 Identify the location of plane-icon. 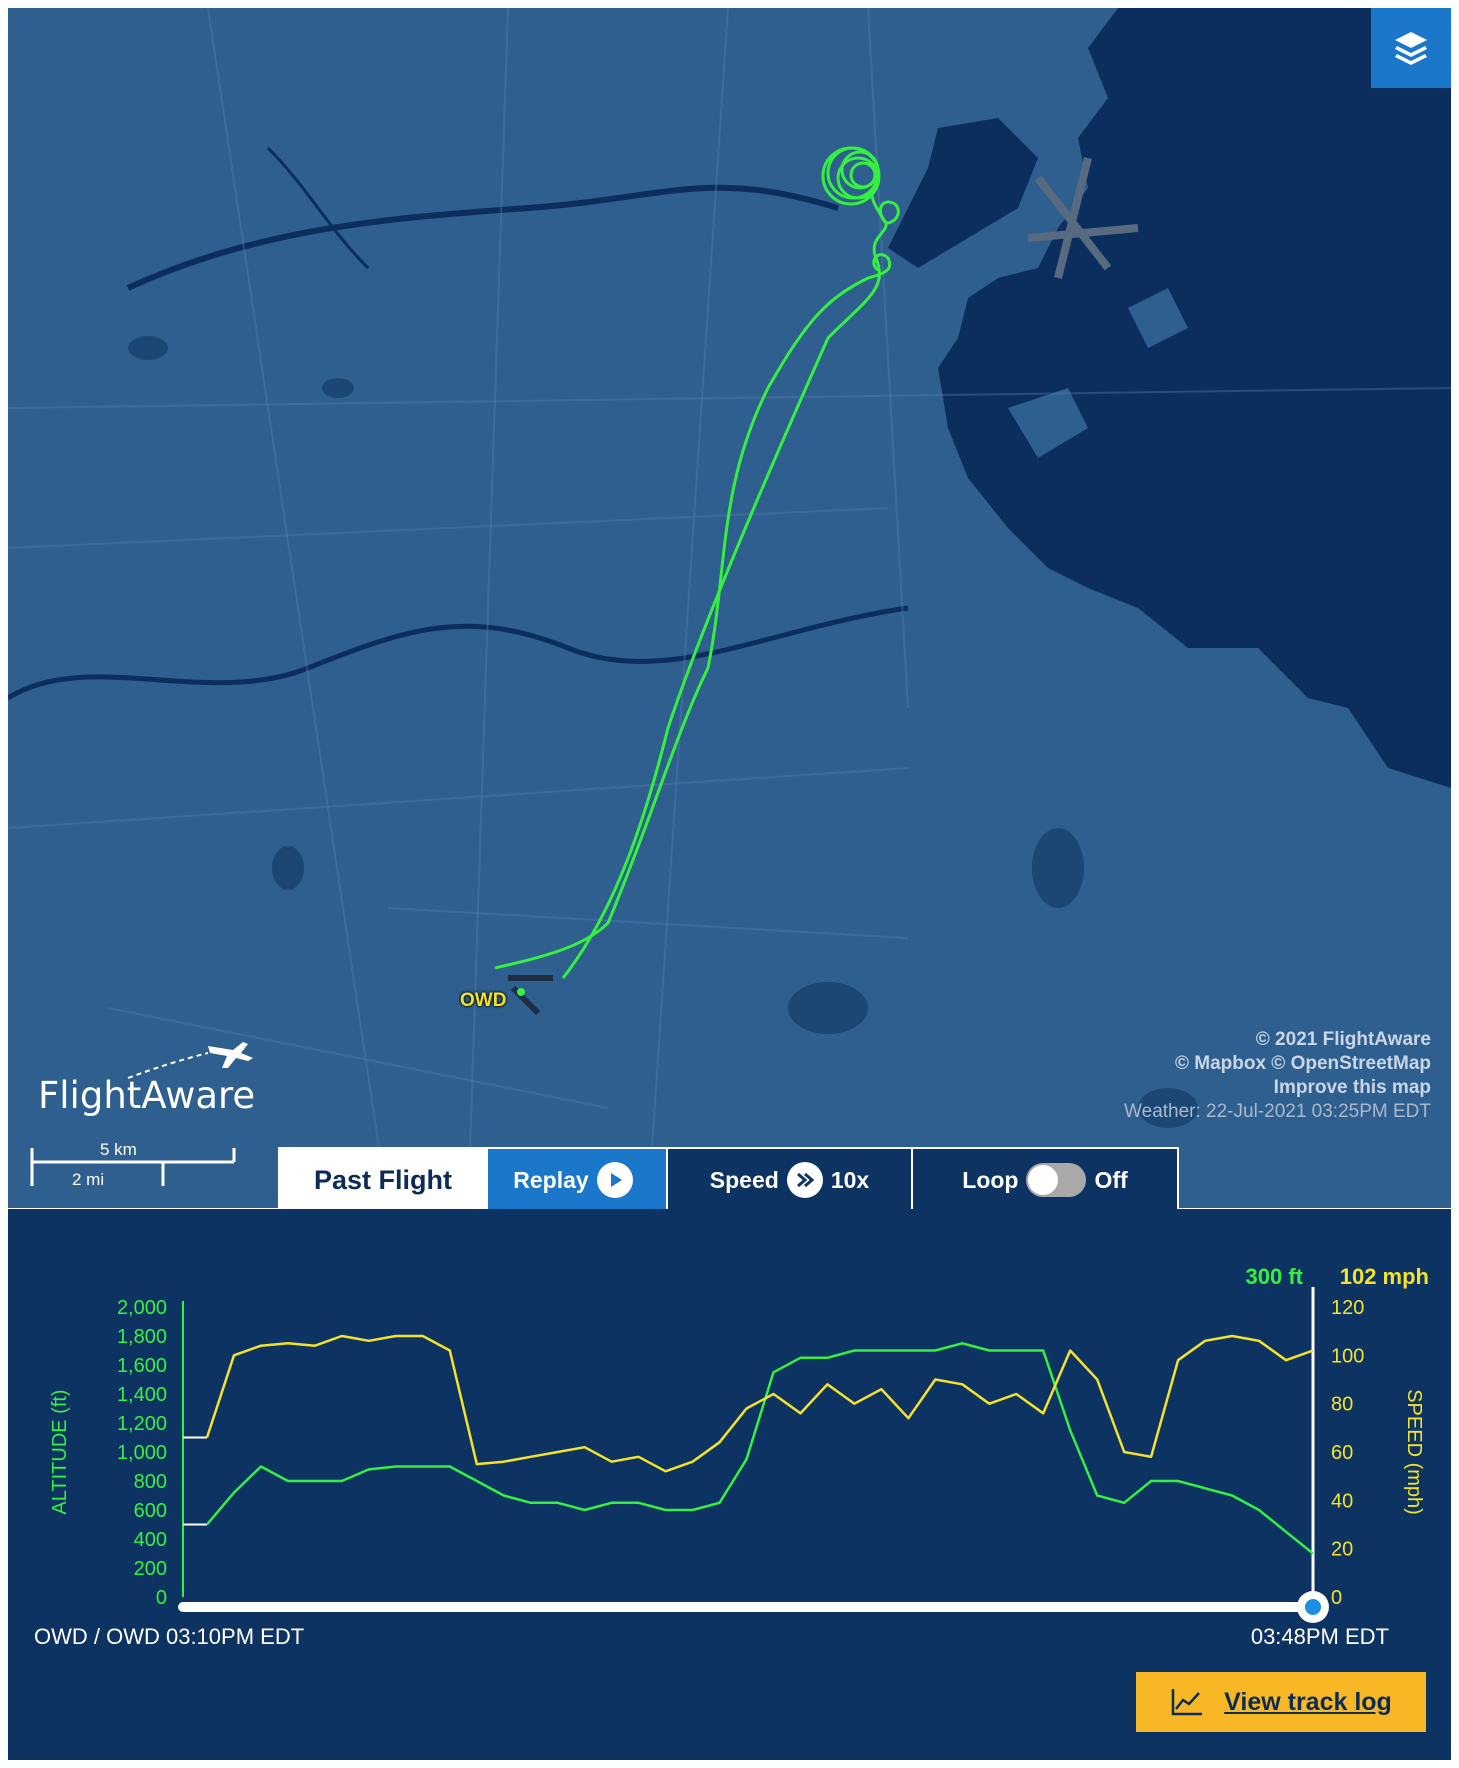
(190, 1060).